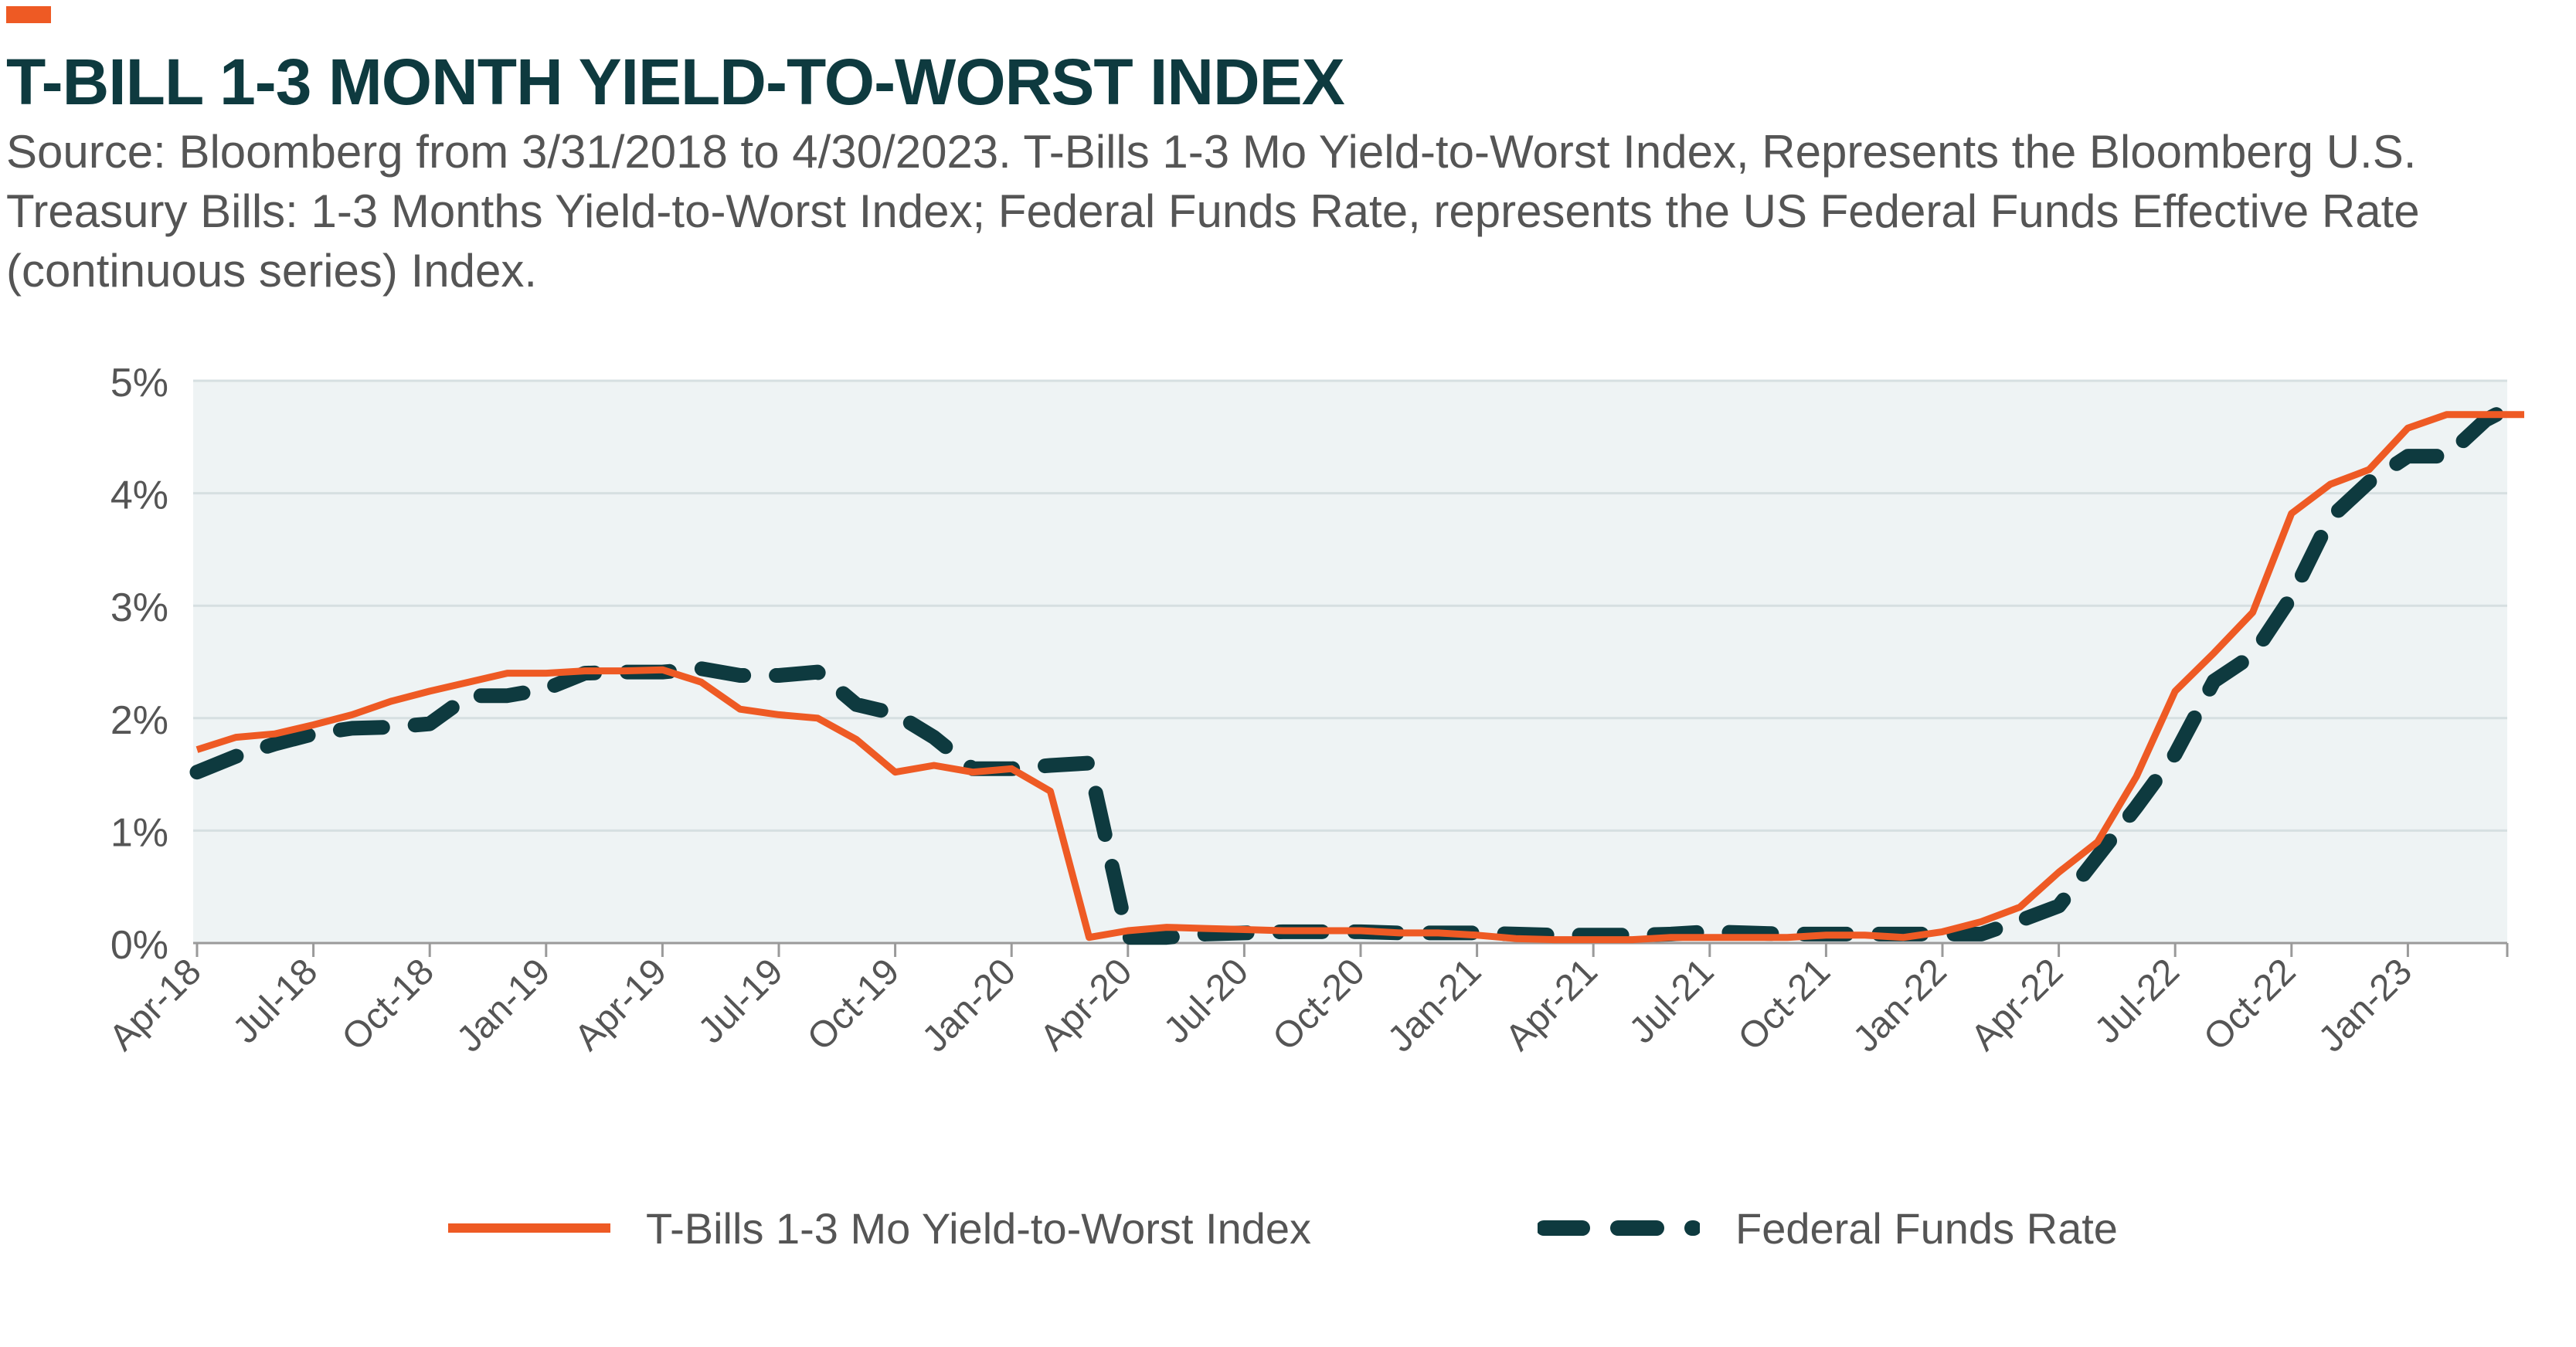 Image resolution: width=2576 pixels, height=1347 pixels. What do you see at coordinates (2249, 1005) in the screenshot?
I see `x-tick-label: Oct-22` at bounding box center [2249, 1005].